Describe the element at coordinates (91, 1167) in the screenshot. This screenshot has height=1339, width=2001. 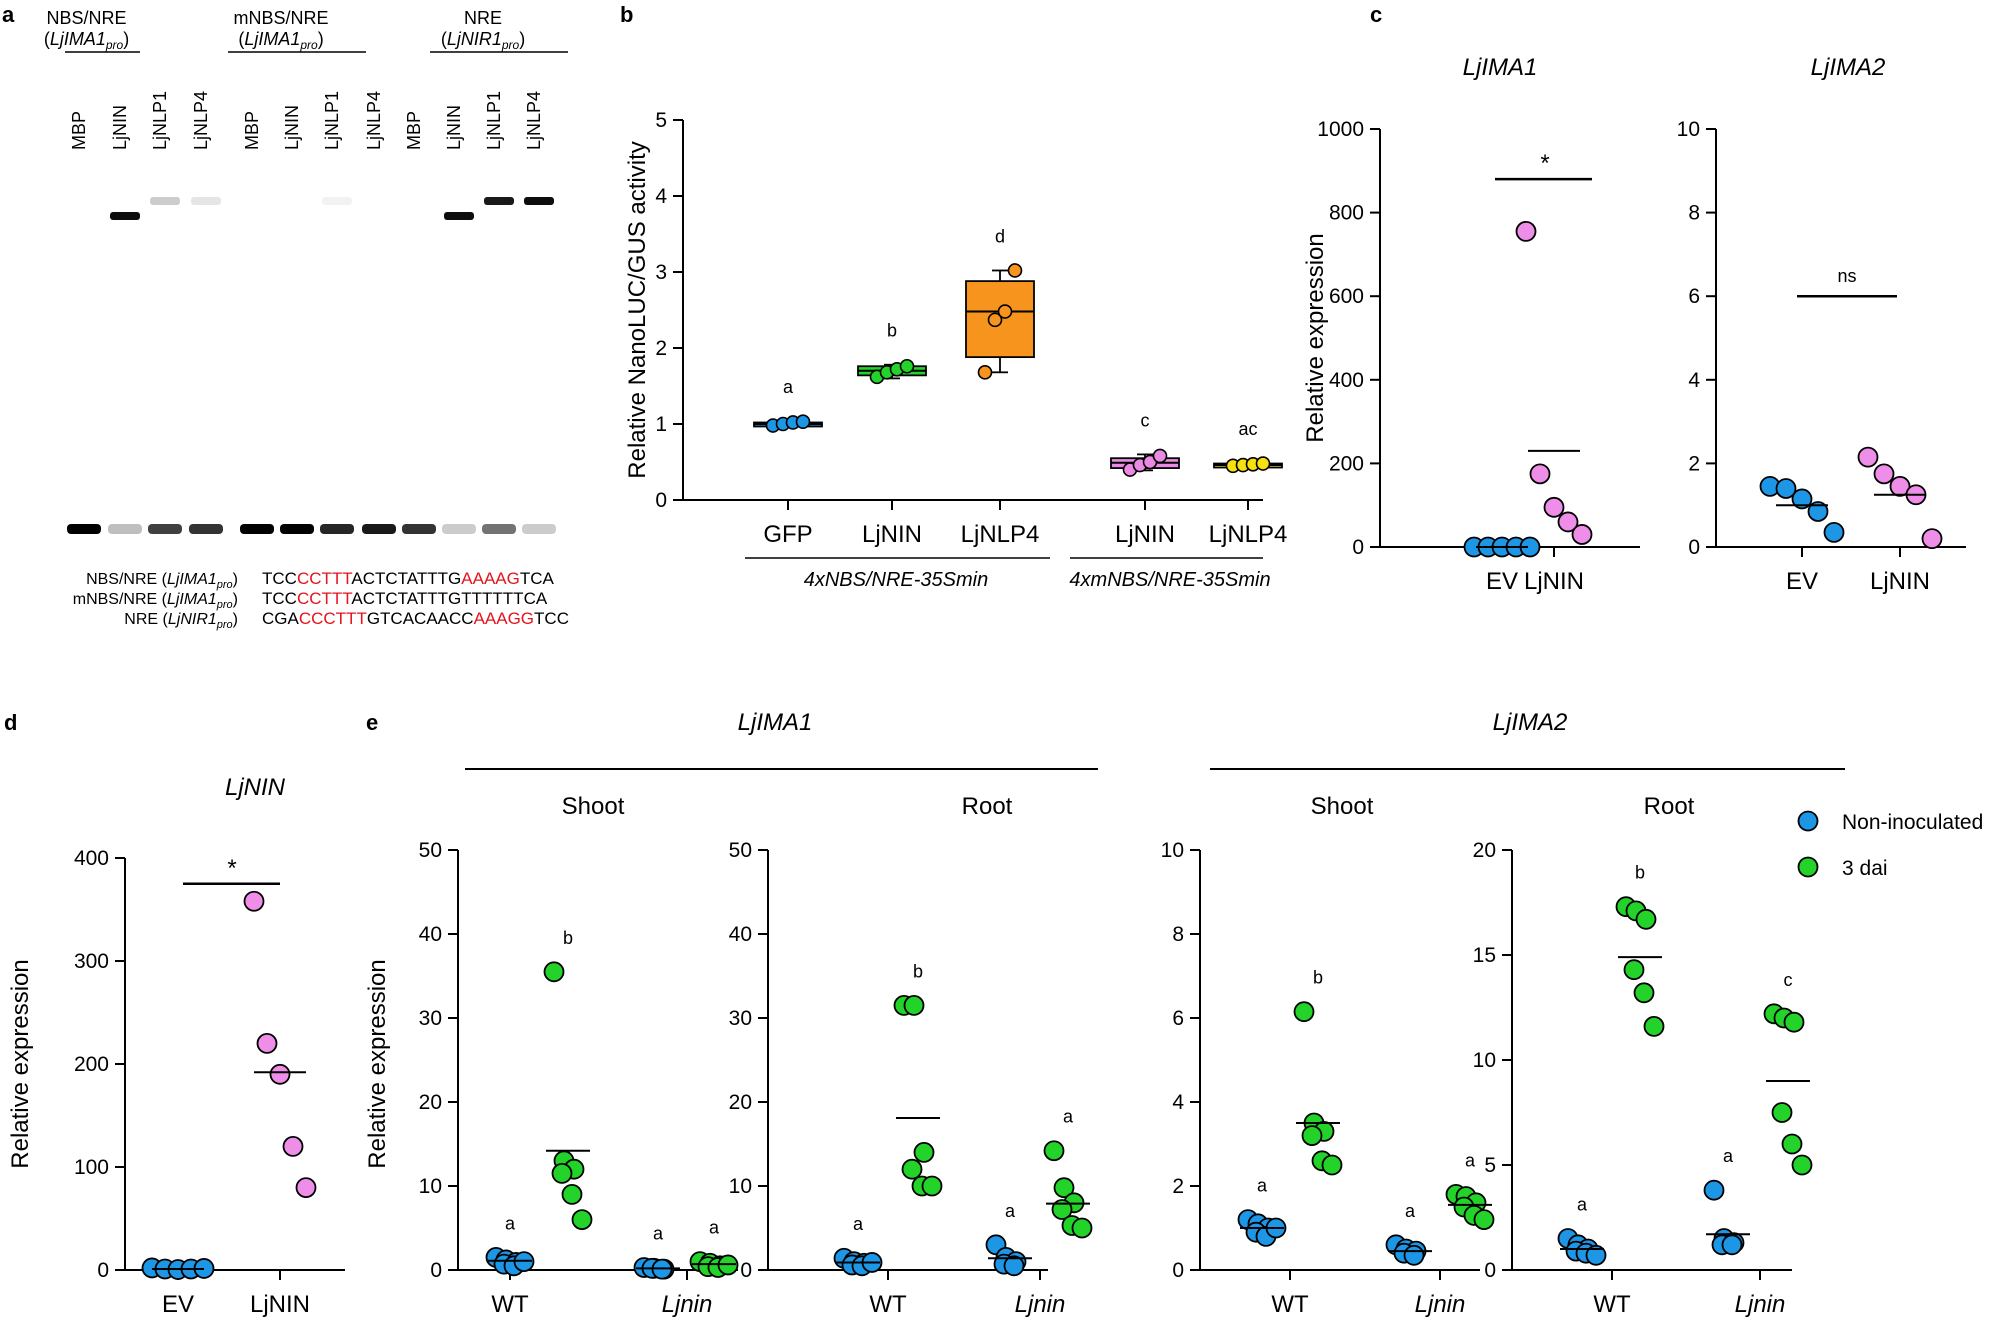
I see `y-tick-label: 100` at that location.